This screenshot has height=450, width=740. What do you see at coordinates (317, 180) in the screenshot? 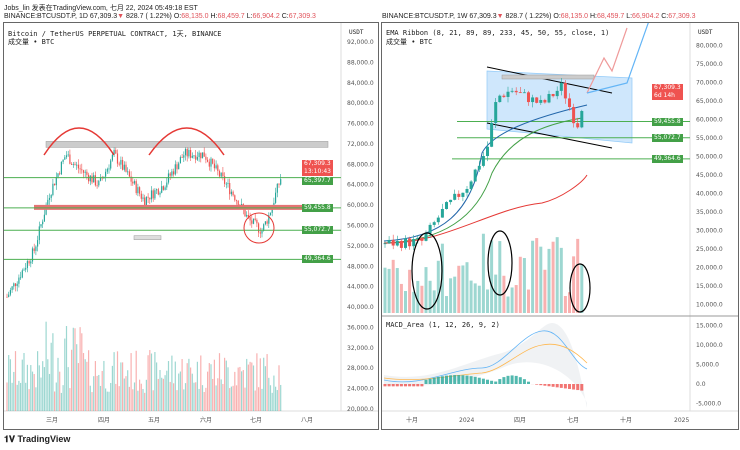
I see `level-price-tag: 65,397.7` at bounding box center [317, 180].